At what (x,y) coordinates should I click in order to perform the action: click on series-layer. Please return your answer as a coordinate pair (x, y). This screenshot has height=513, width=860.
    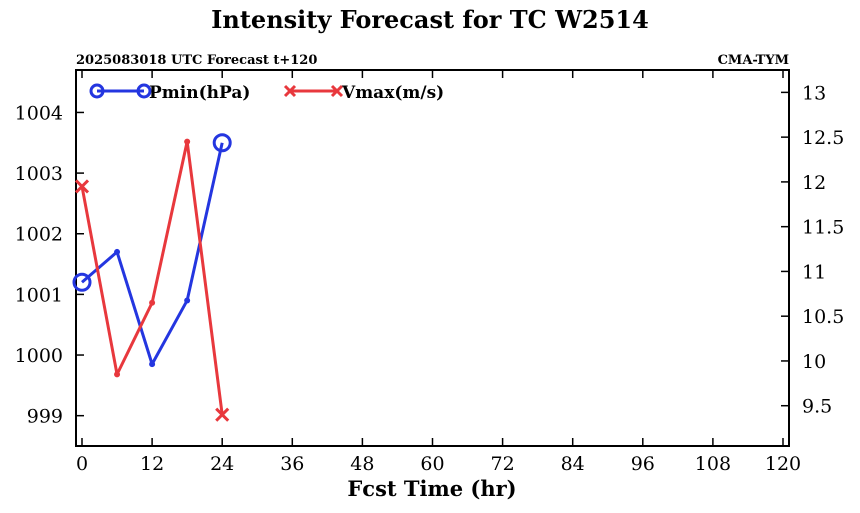
    Looking at the image, I should click on (152, 277).